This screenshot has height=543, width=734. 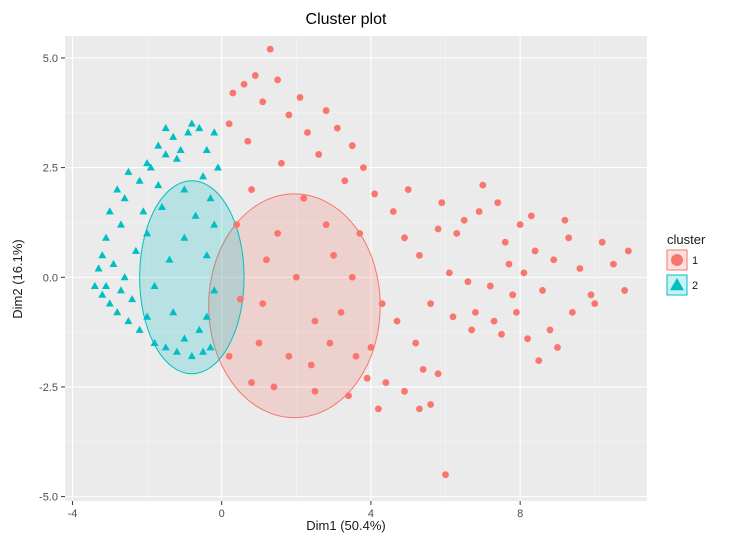 I want to click on legend-label-2: 2, so click(x=695, y=286).